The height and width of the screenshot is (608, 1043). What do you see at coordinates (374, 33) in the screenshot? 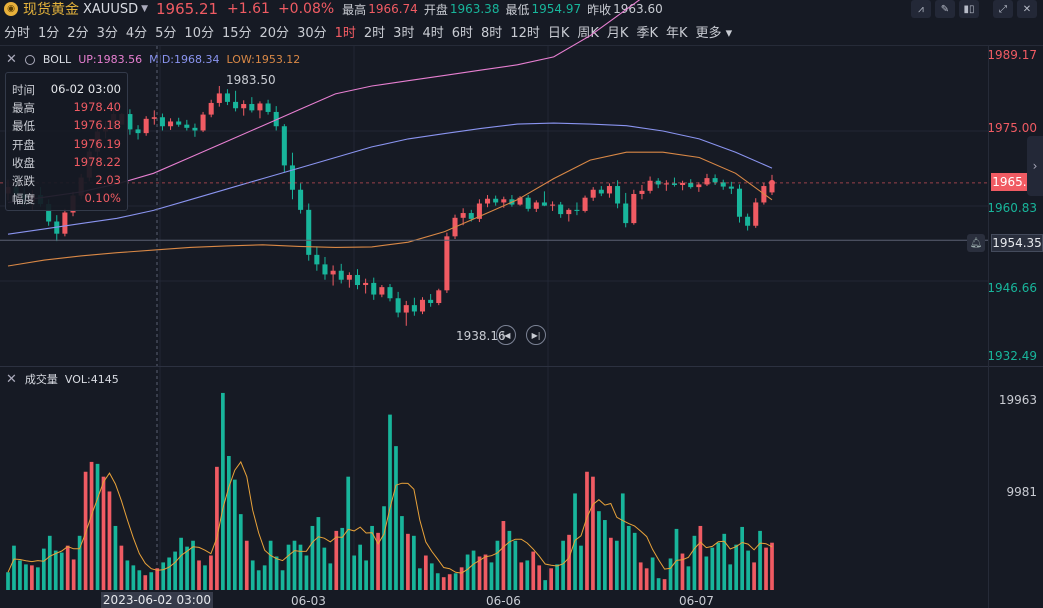
I see `timeframe-11: 2时` at bounding box center [374, 33].